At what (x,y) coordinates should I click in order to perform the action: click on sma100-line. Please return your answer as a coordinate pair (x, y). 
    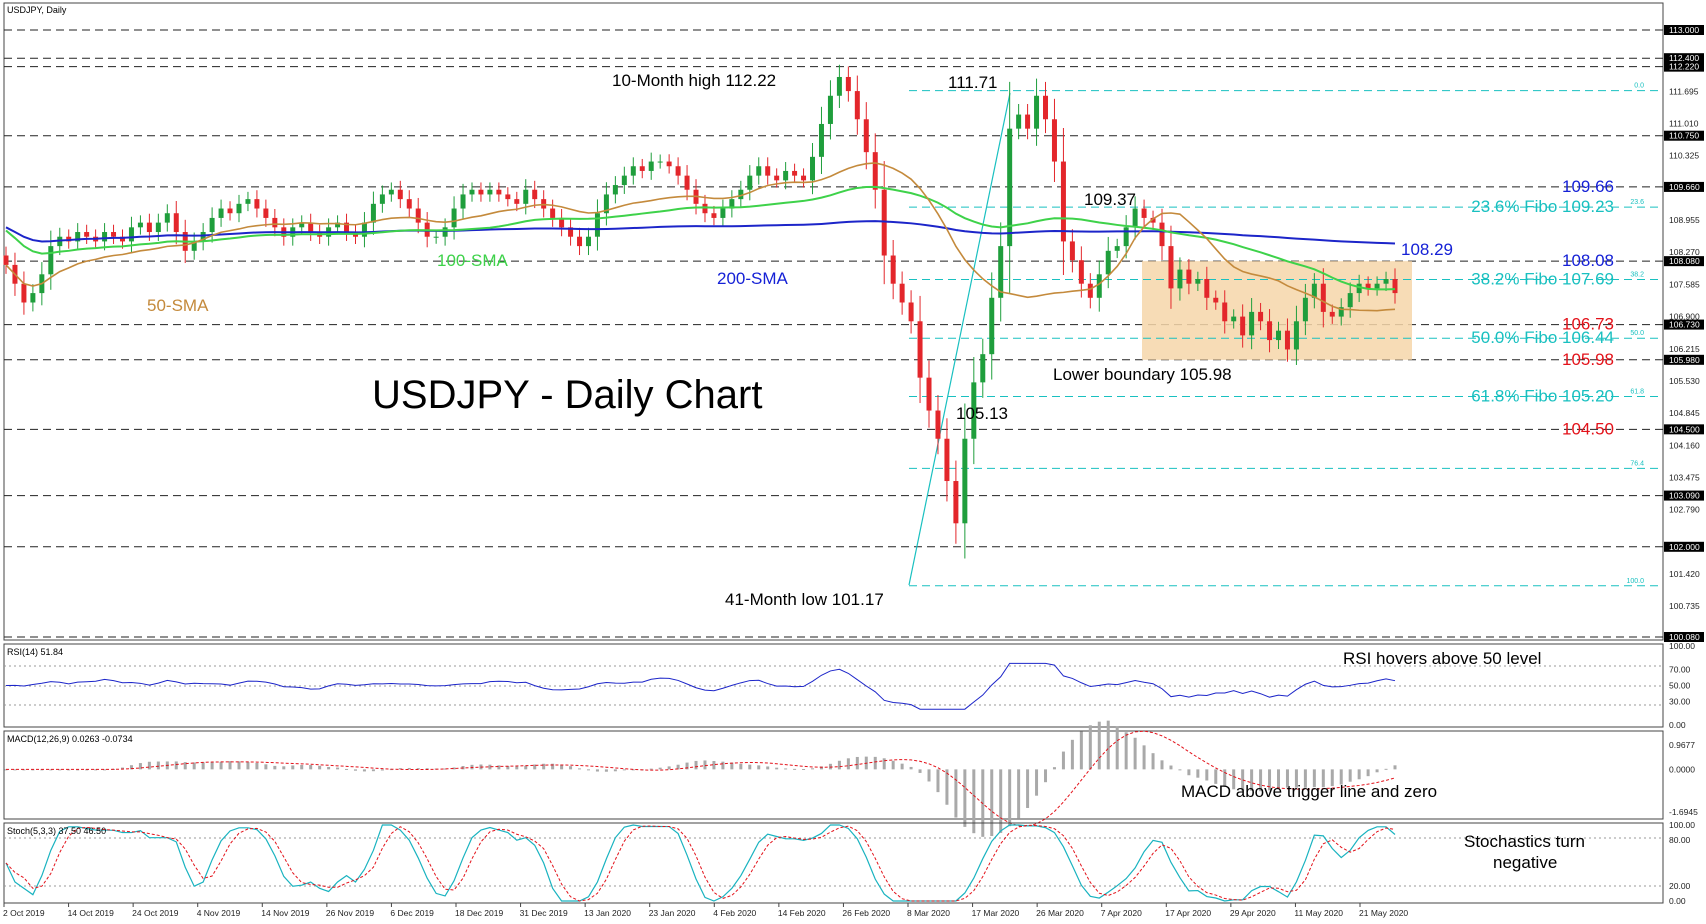
    Looking at the image, I should click on (700, 238).